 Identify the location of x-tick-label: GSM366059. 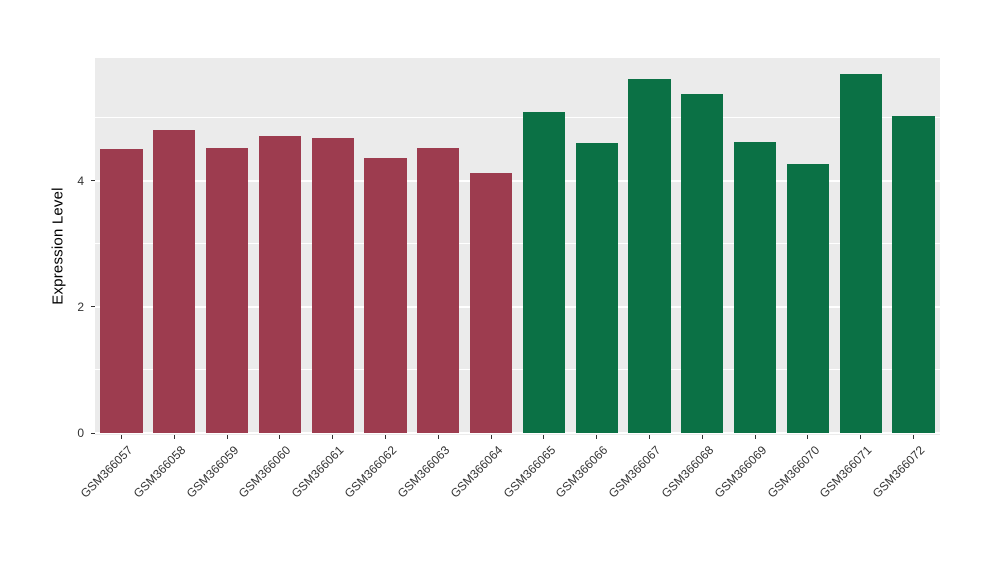
(212, 472).